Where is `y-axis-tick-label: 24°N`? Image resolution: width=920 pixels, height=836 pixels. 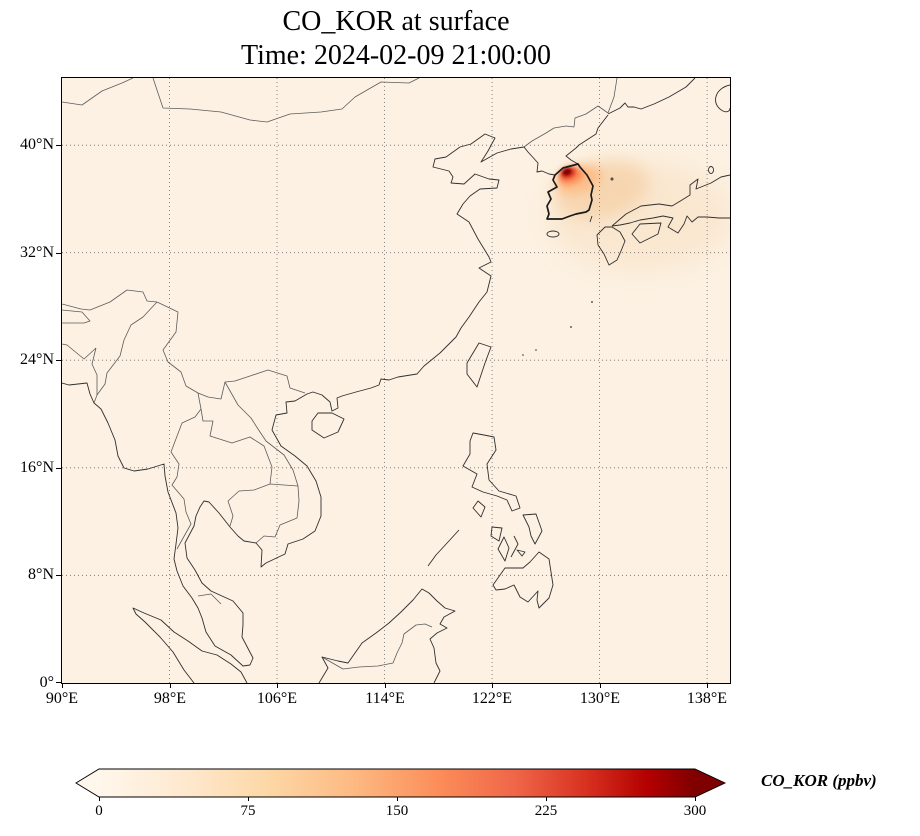
y-axis-tick-label: 24°N is located at coordinates (37, 359).